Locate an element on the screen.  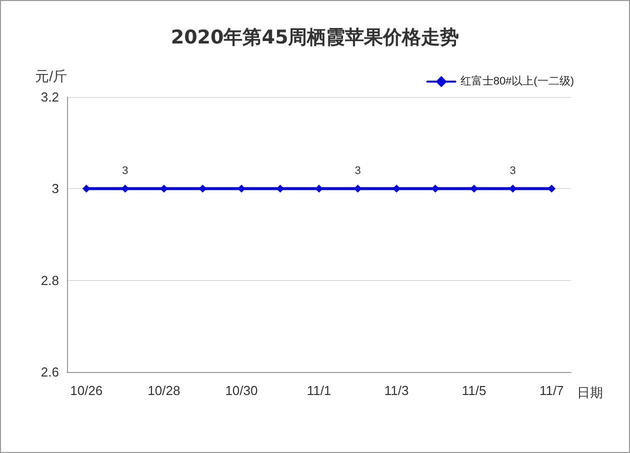
legend-label: 红富士80#以上(一二级) is located at coordinates (517, 81).